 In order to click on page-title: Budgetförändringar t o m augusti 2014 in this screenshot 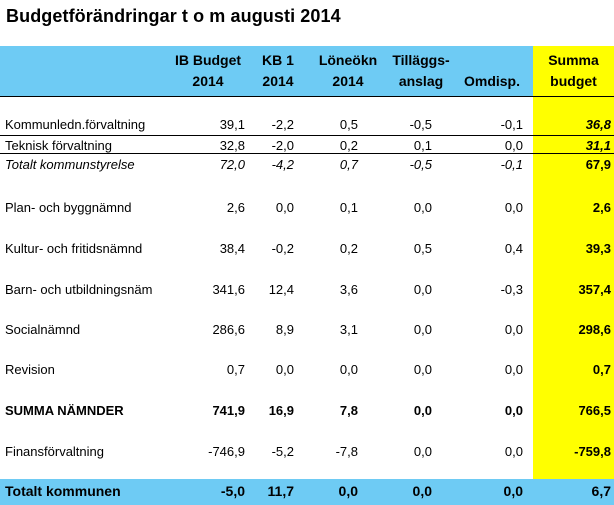, I will do `click(173, 16)`.